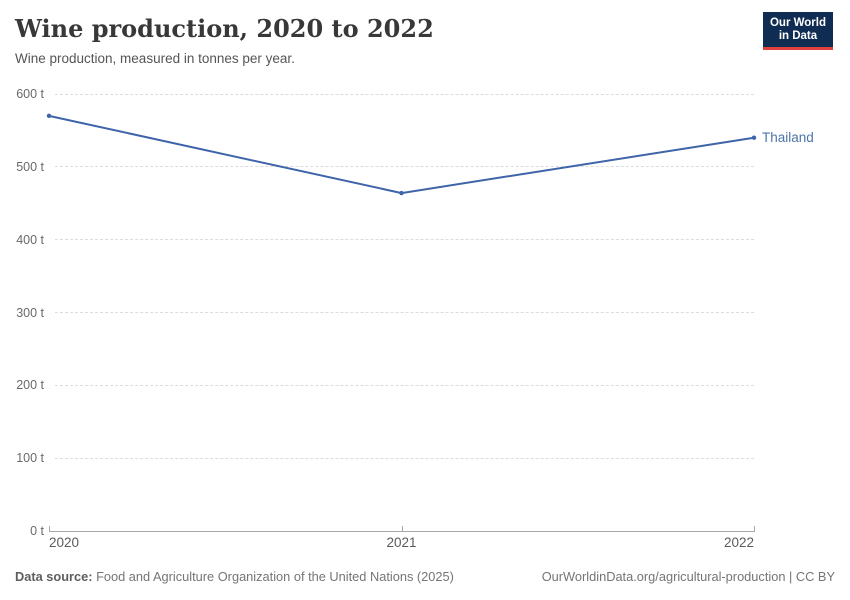 The width and height of the screenshot is (850, 600). Describe the element at coordinates (738, 542) in the screenshot. I see `x-tick-label: 2022` at that location.